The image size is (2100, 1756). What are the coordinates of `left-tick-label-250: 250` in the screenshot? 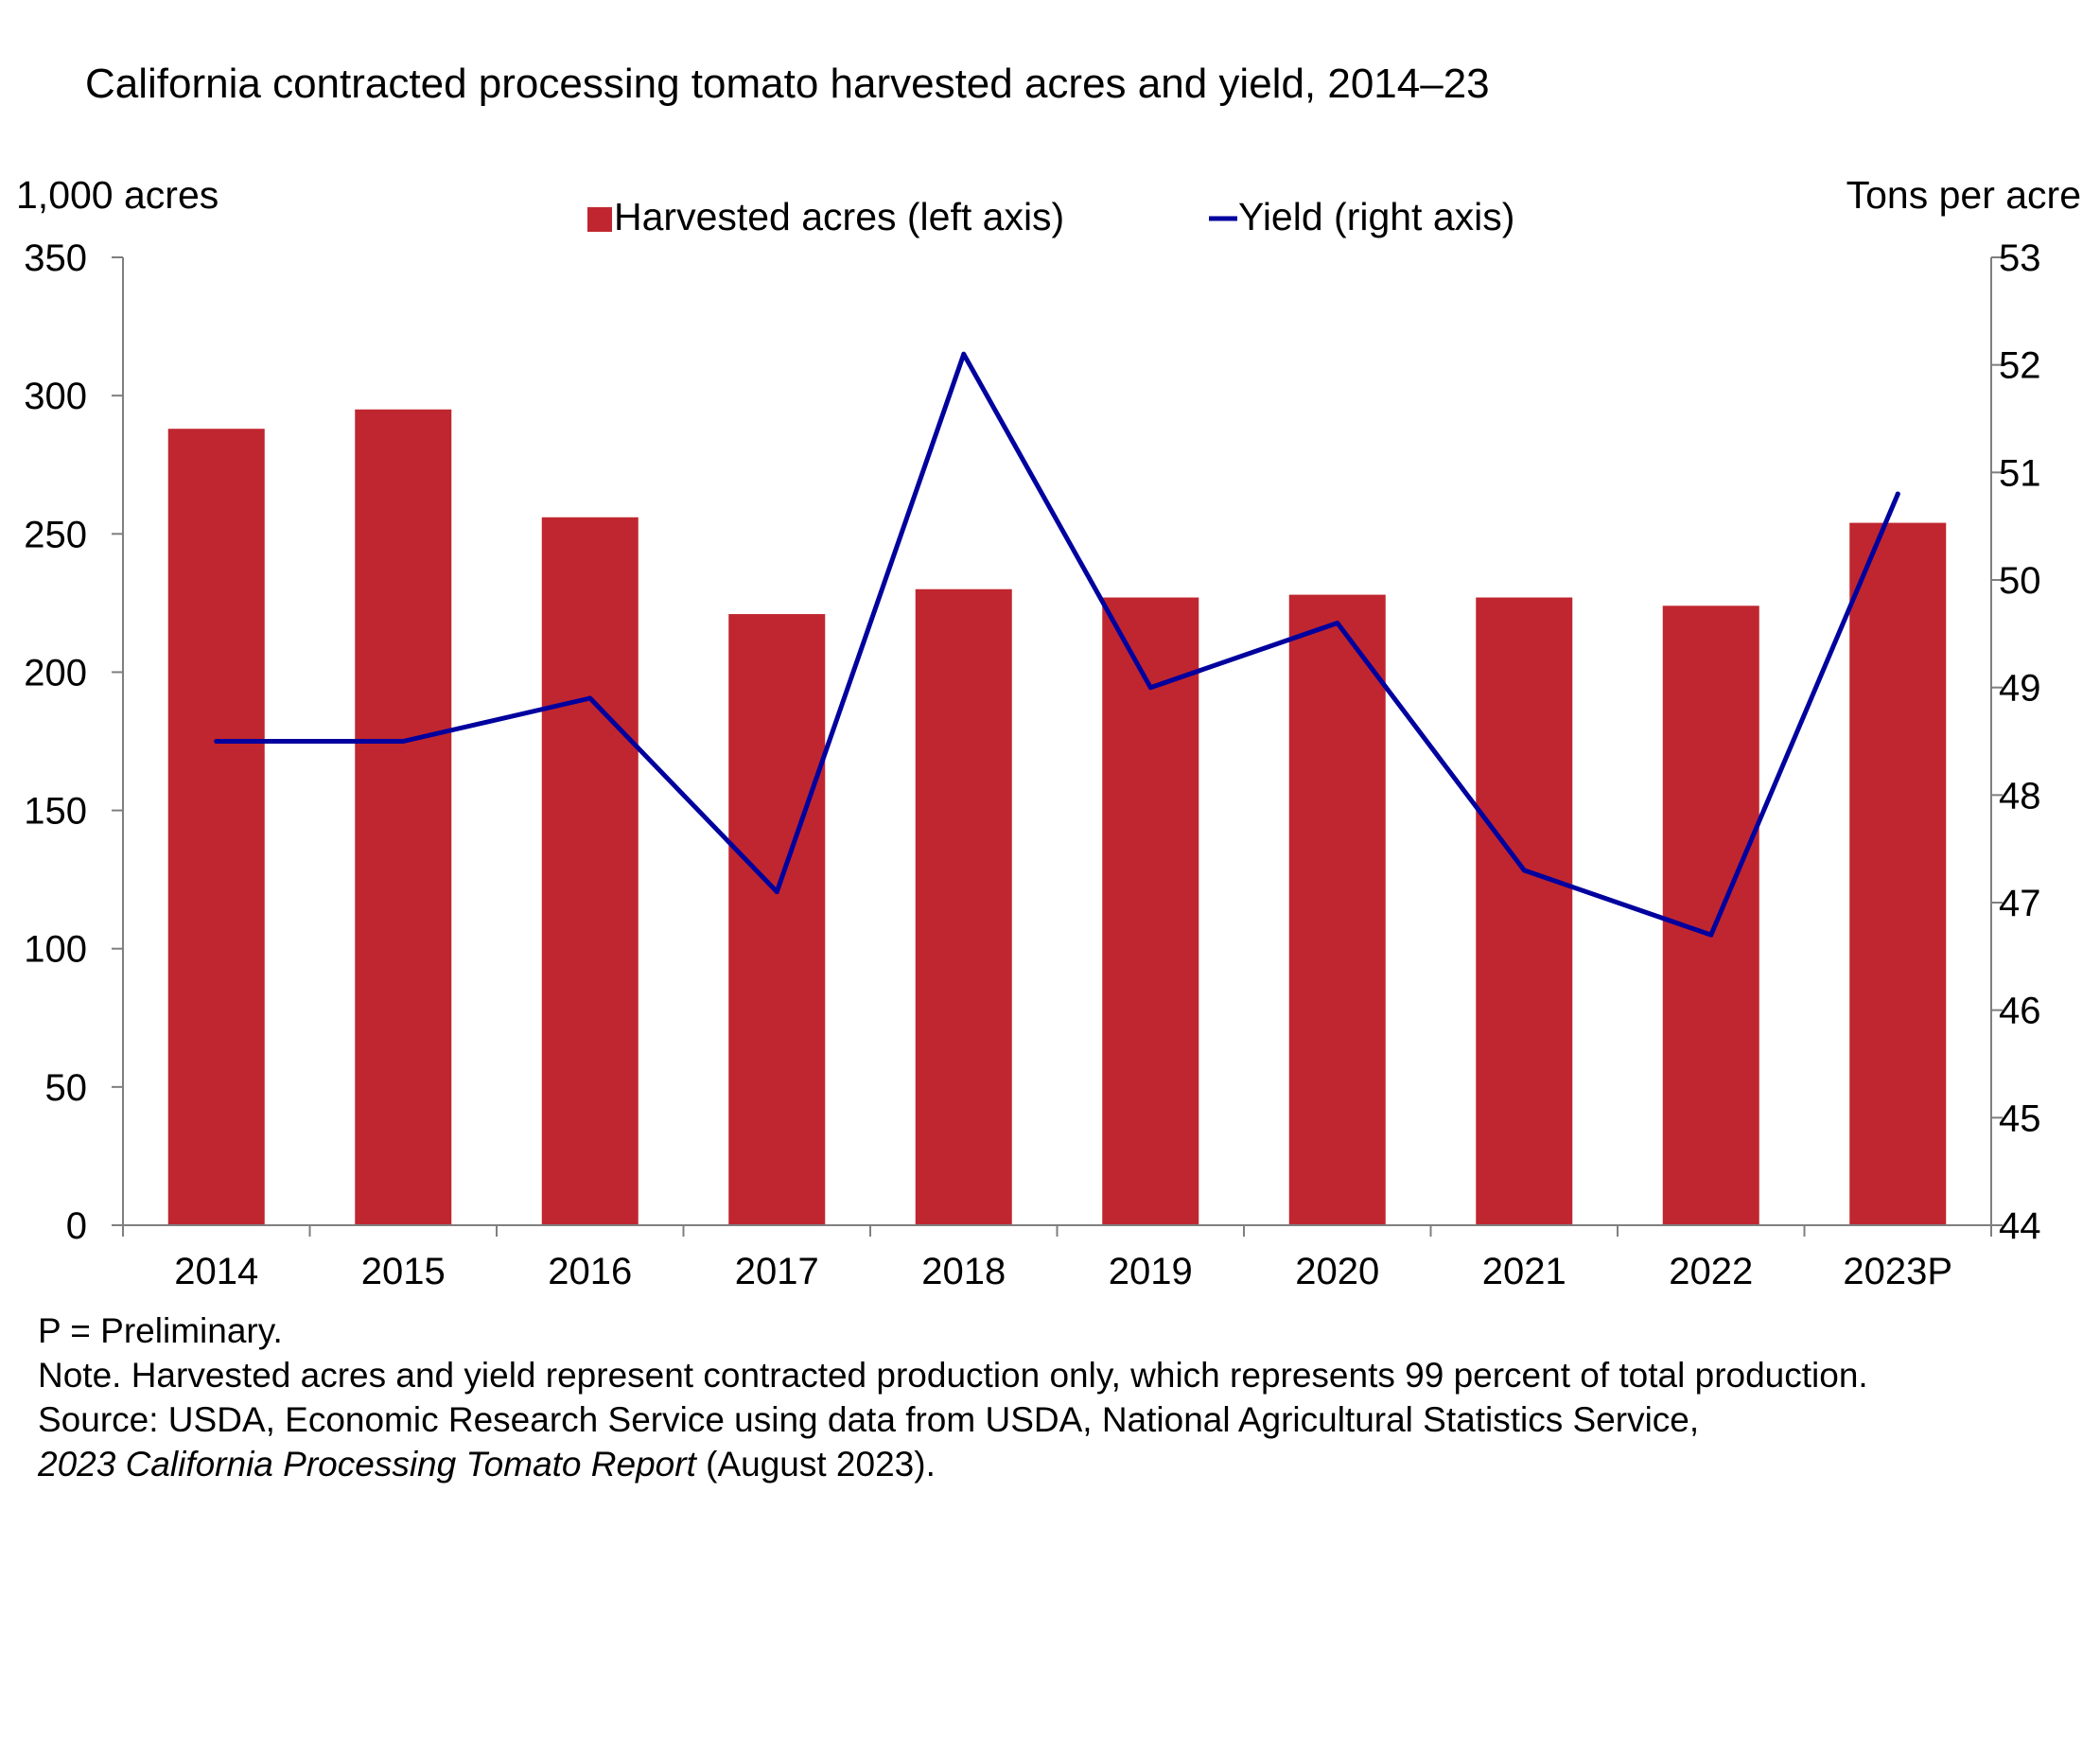 It's located at (55, 534).